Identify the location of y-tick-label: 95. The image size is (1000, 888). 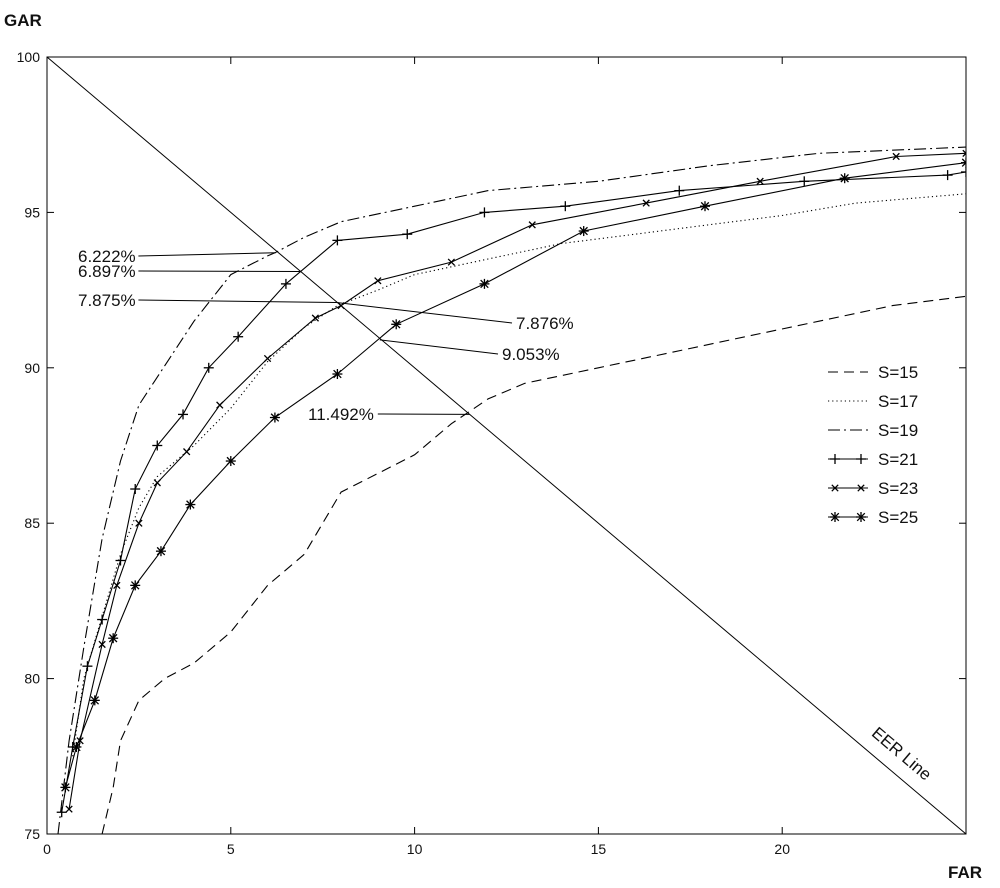
(32, 212).